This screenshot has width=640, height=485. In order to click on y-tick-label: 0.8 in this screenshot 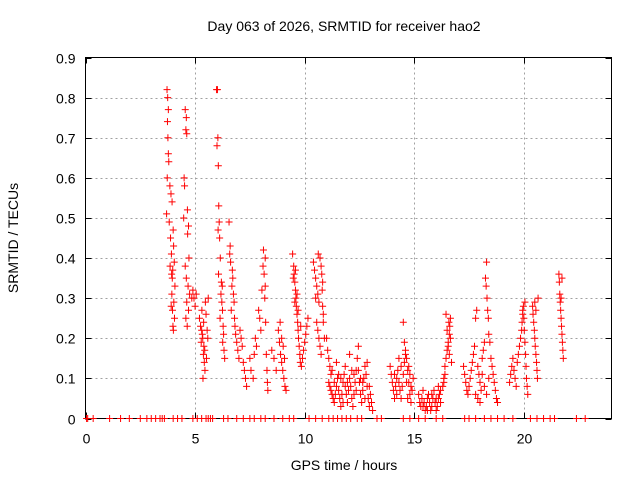, I will do `click(66, 99)`.